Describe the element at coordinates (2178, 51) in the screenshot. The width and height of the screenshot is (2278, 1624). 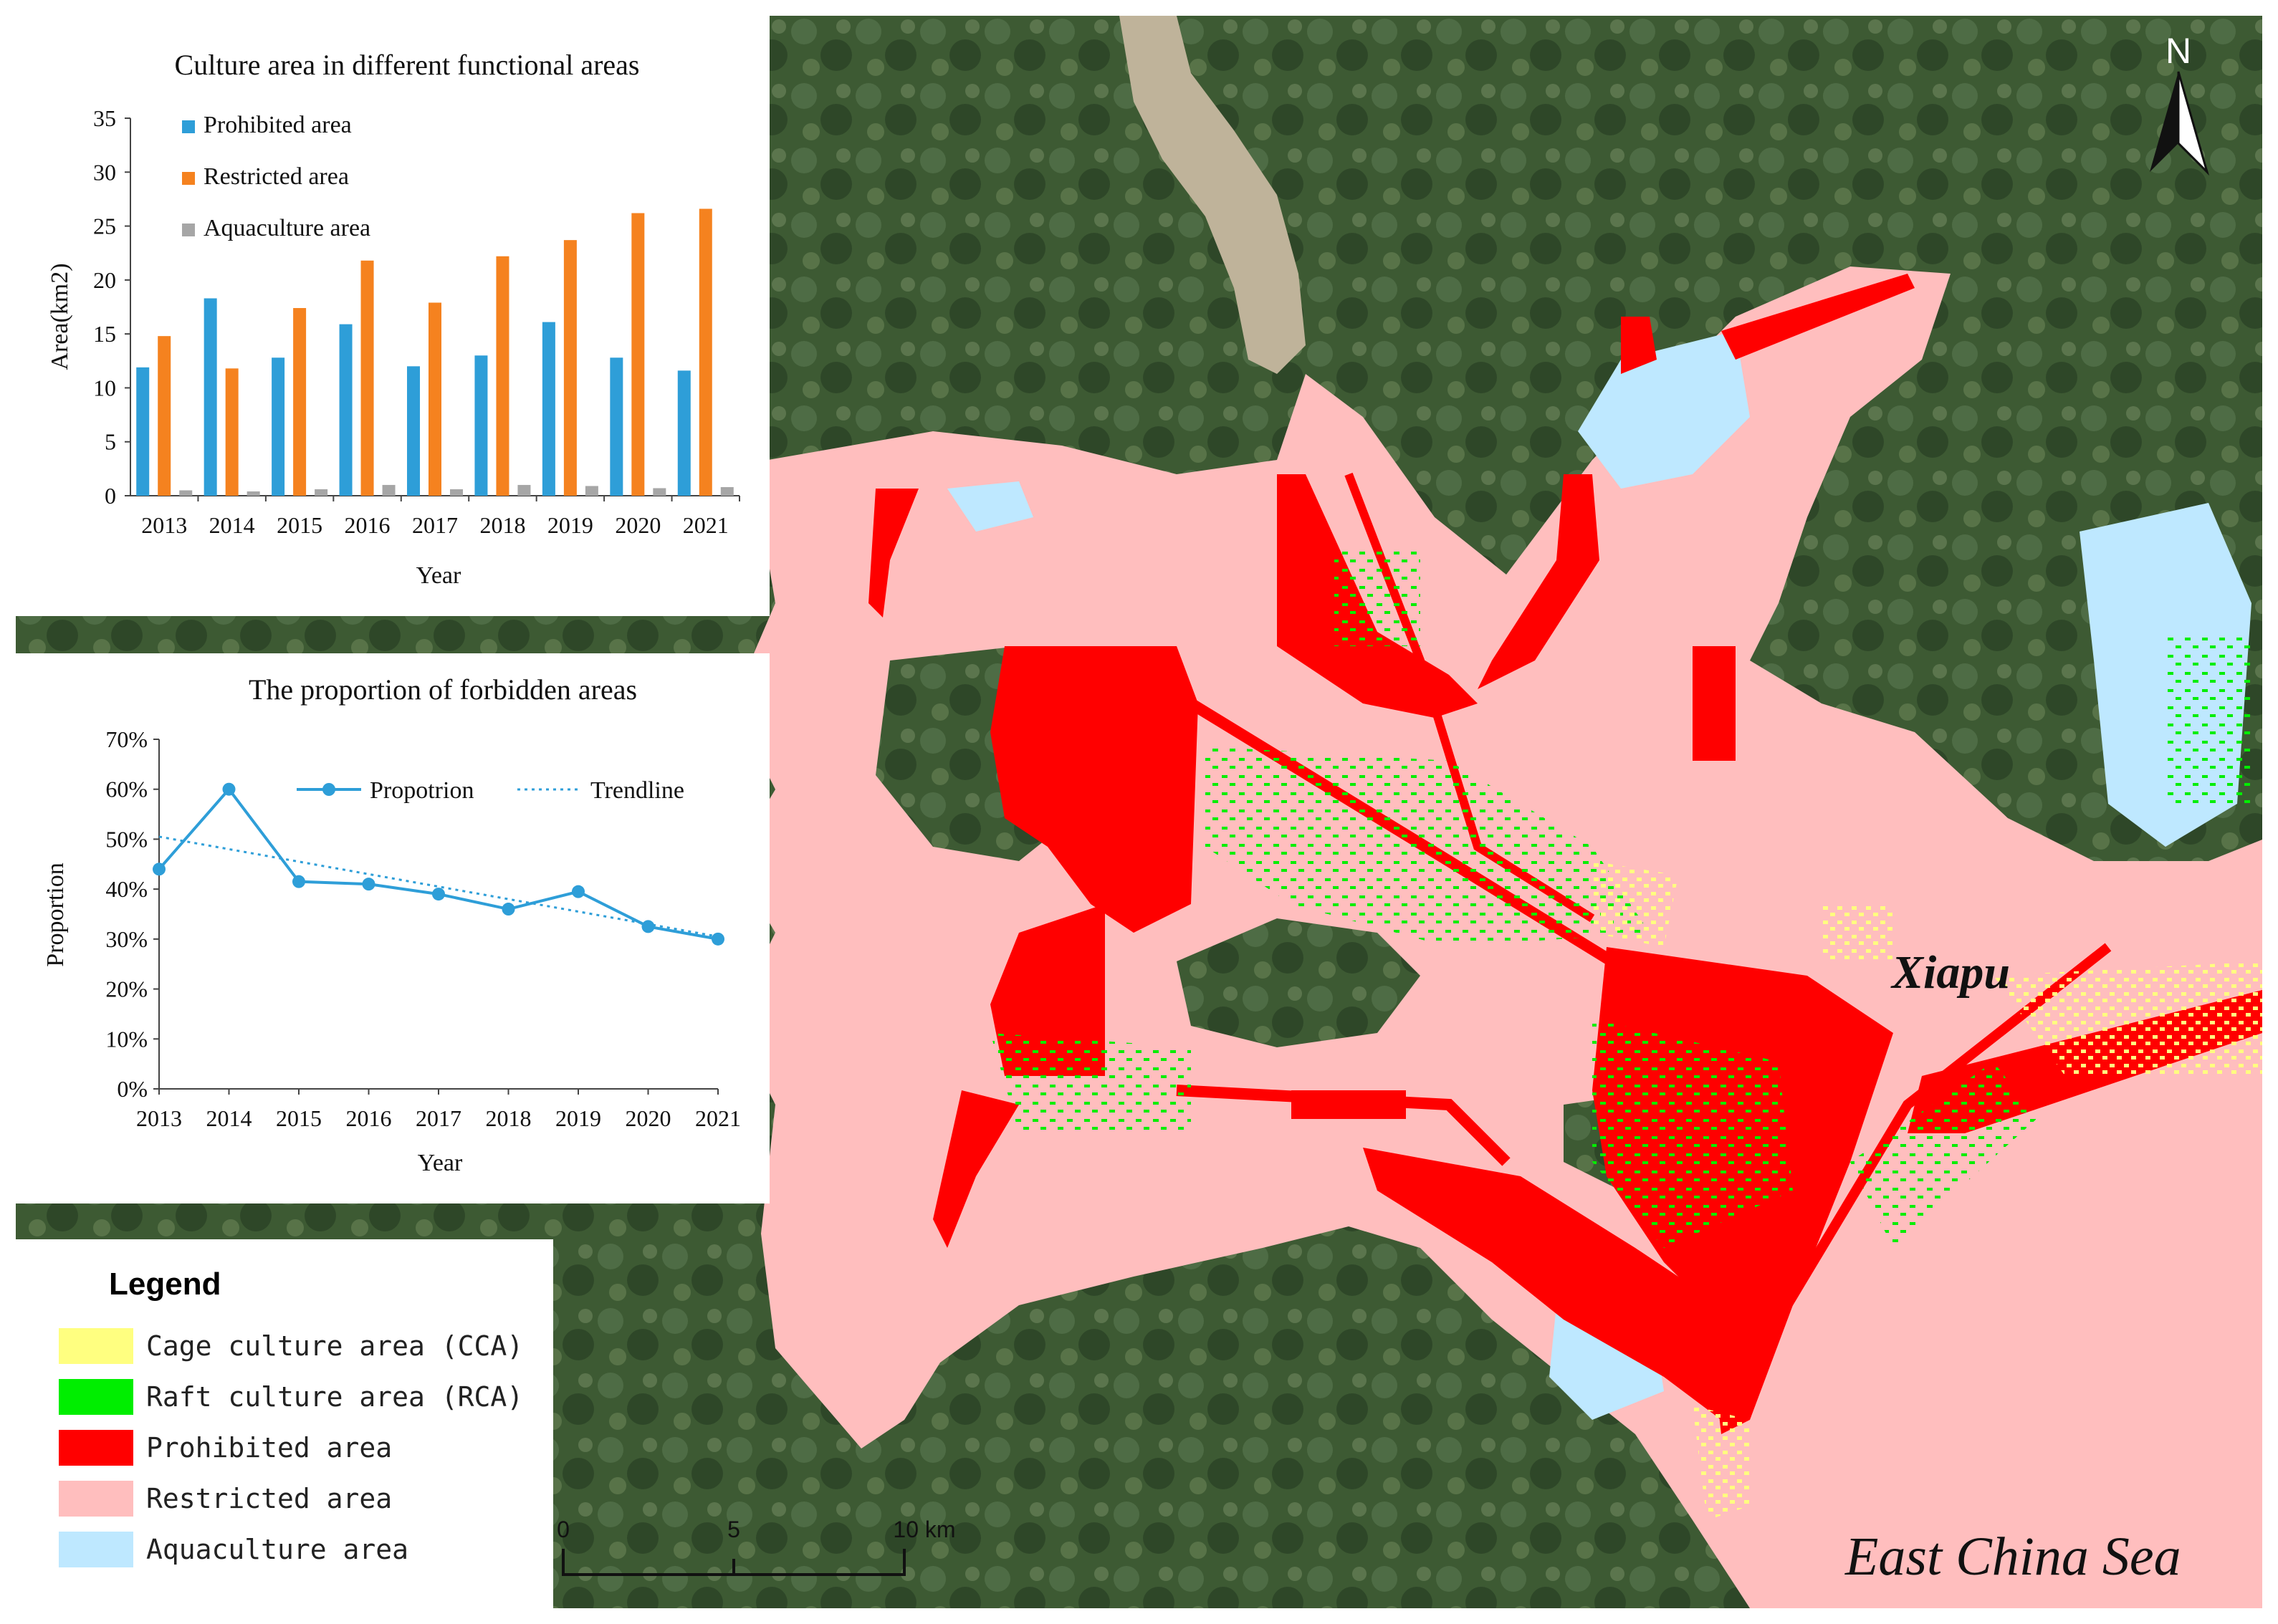
I see `north-label: N` at that location.